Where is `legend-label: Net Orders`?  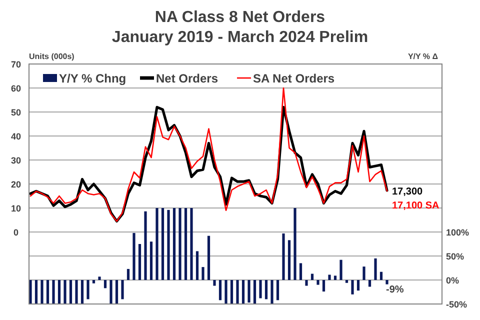 legend-label: Net Orders is located at coordinates (187, 79).